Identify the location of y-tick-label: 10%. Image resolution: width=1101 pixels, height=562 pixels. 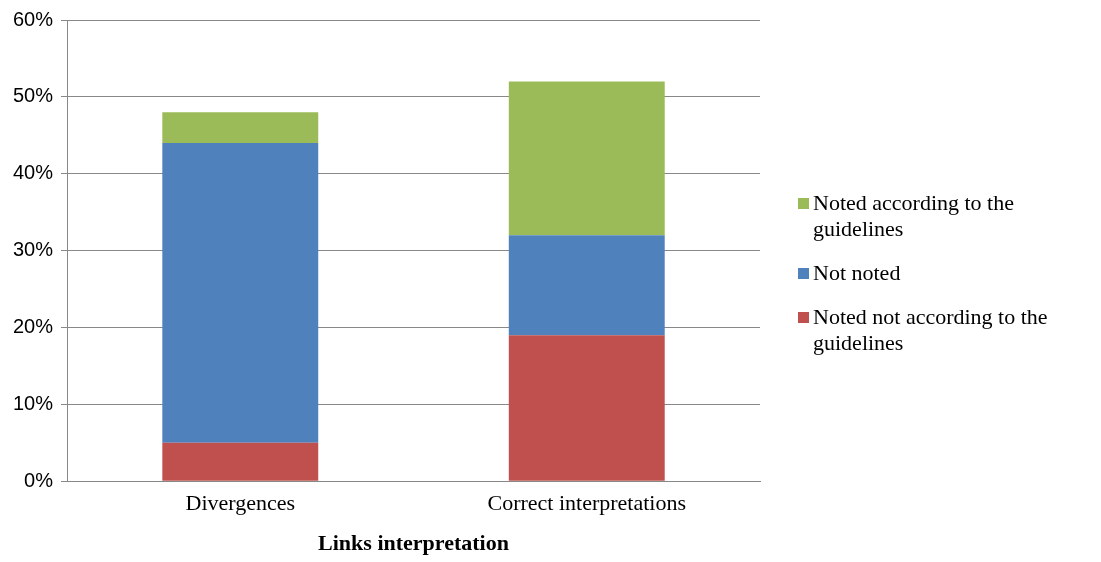
(33, 402).